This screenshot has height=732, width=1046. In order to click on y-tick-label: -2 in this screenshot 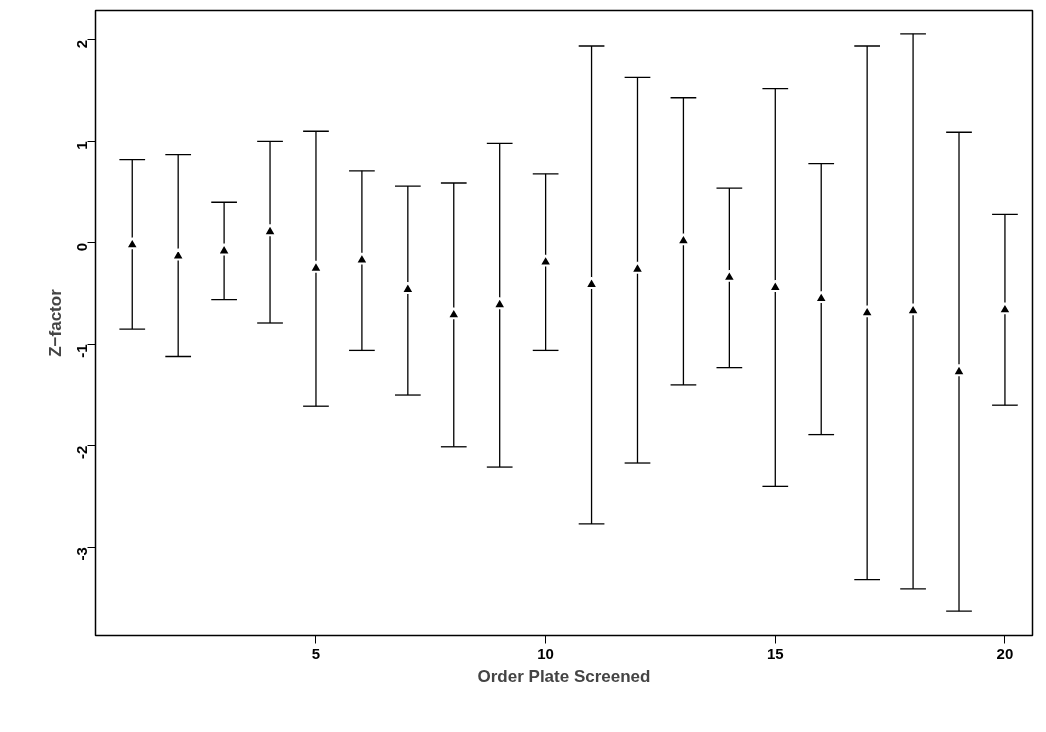, I will do `click(82, 452)`.